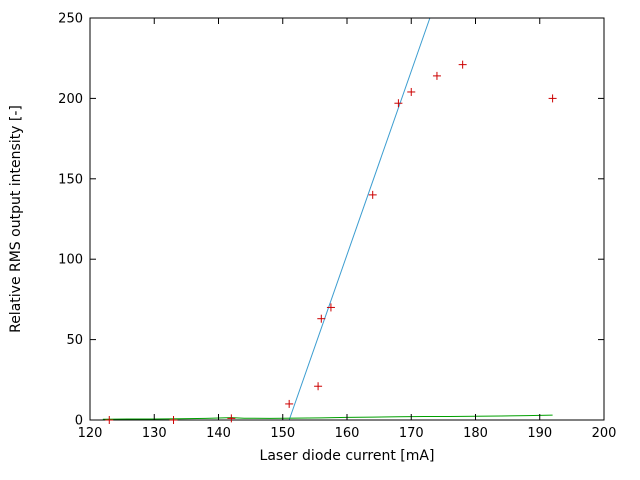 The height and width of the screenshot is (480, 640). I want to click on x-tick-label: 200, so click(604, 433).